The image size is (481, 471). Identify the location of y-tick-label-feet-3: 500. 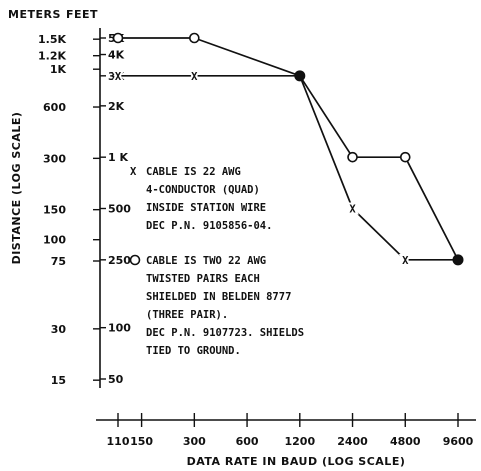
(119, 209).